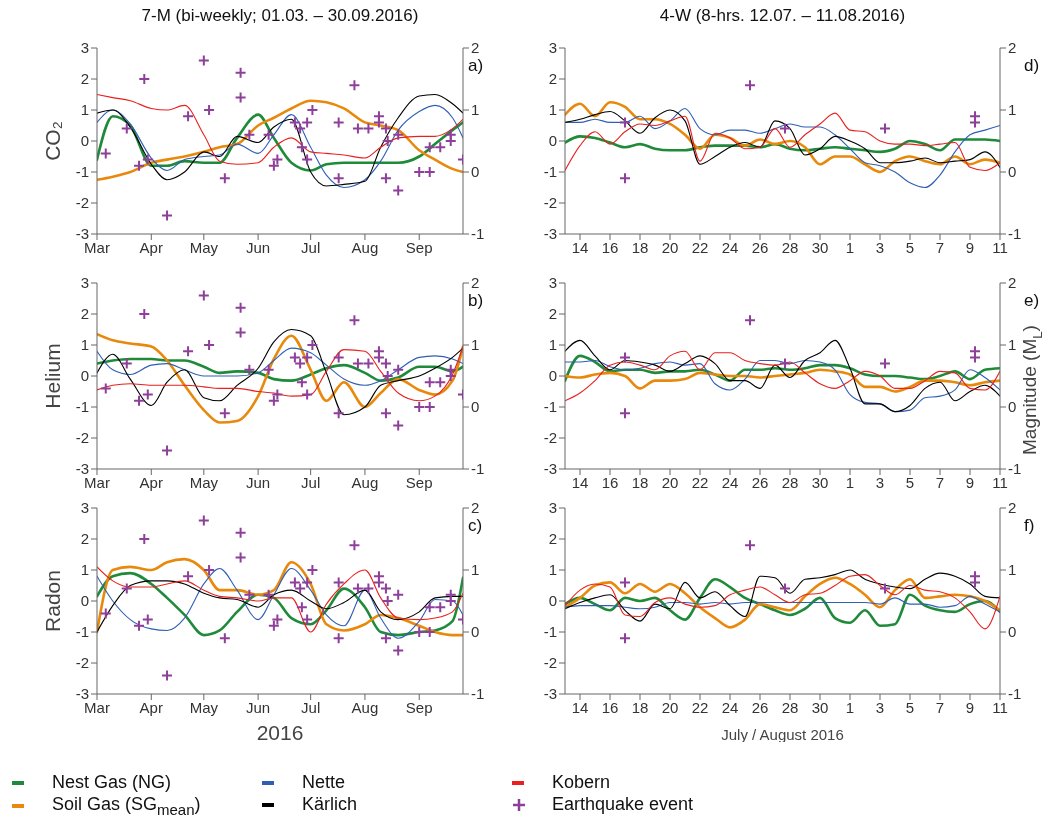  I want to click on text: a), so click(476, 66).